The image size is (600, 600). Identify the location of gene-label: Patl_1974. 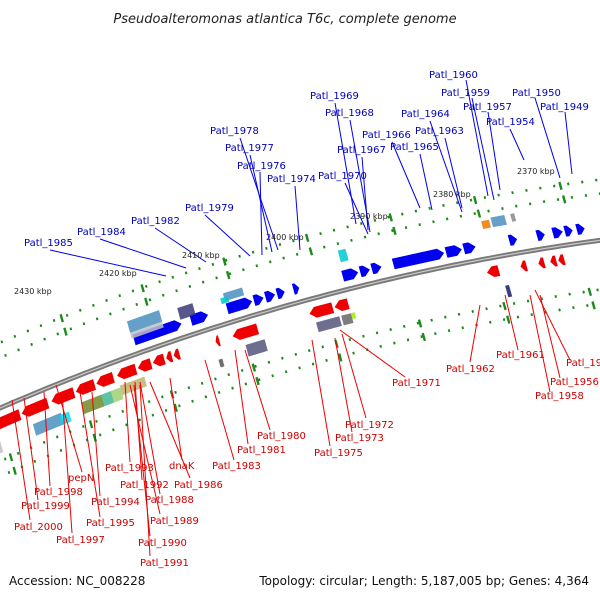
(291, 179).